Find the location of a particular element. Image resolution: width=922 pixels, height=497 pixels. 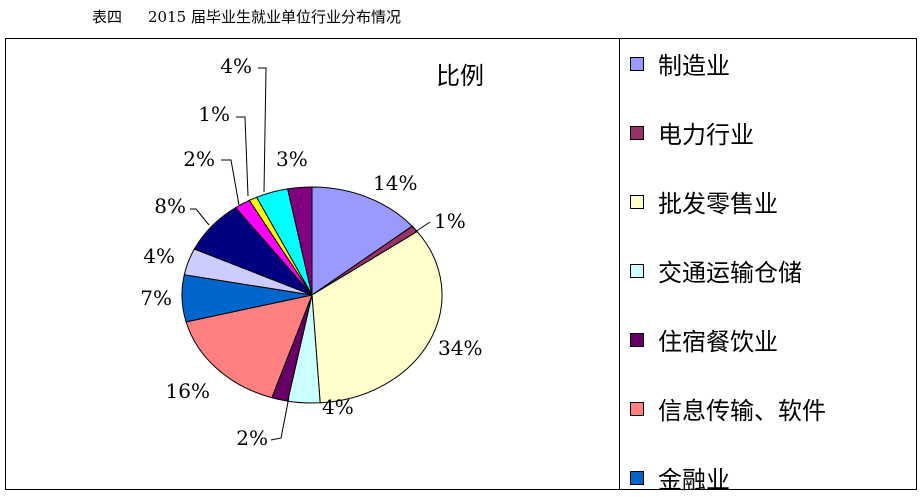

data-label: 7% is located at coordinates (156, 298).